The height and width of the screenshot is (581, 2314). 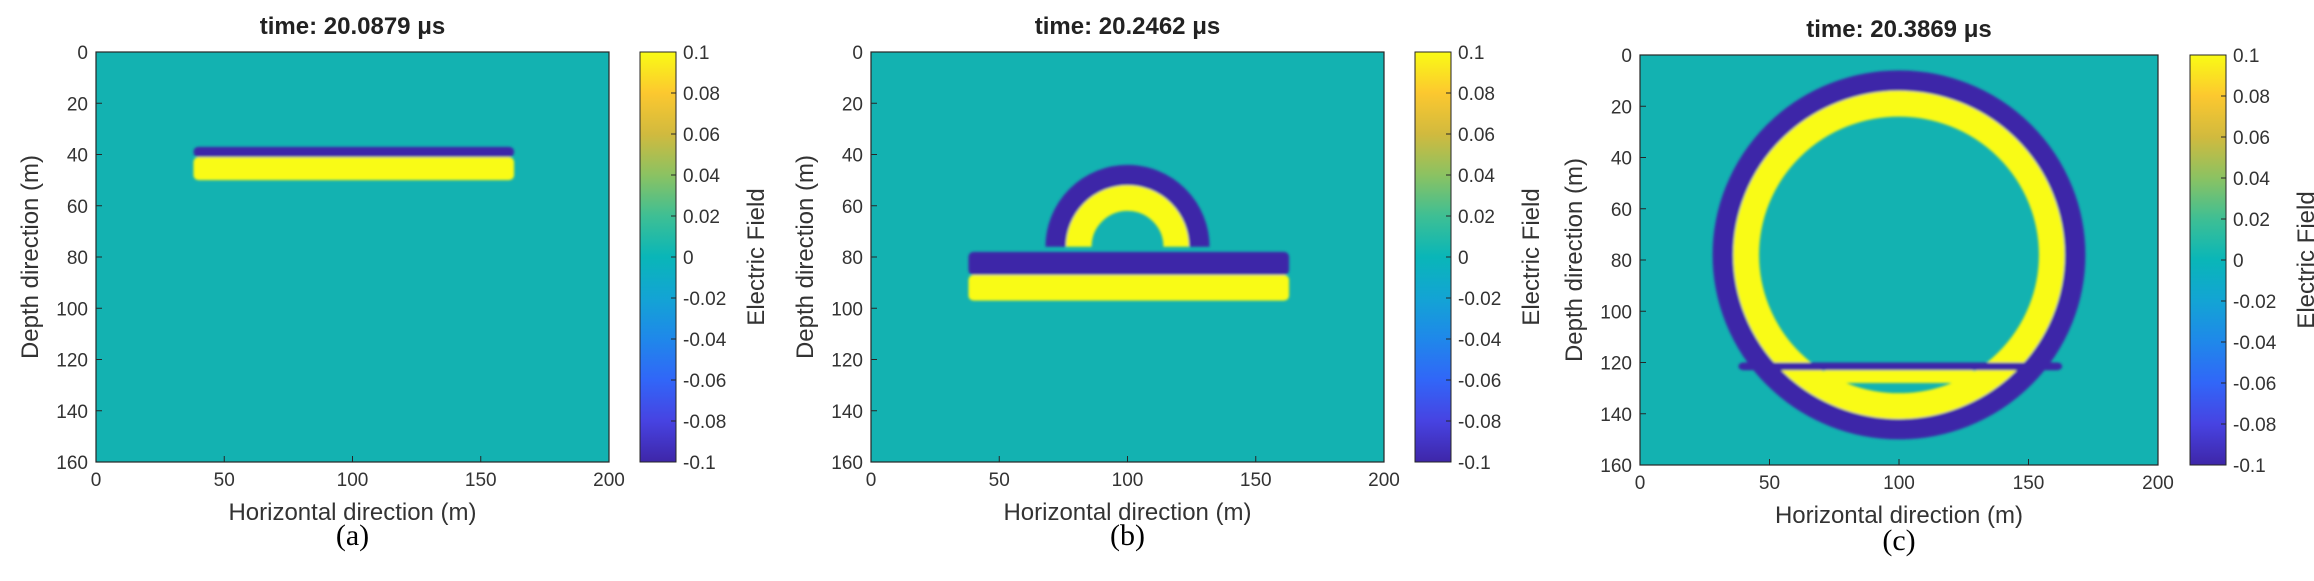 What do you see at coordinates (1127, 535) in the screenshot?
I see `panel-caption: (b)` at bounding box center [1127, 535].